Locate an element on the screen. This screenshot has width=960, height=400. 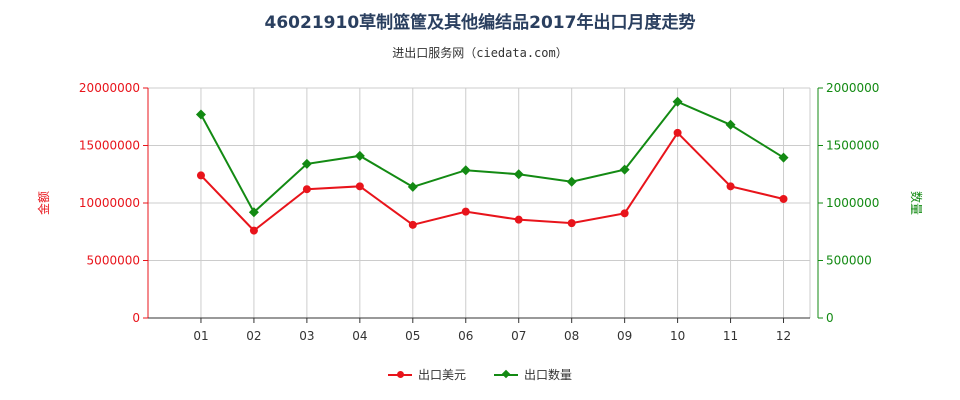
y-left-tick-label: 5000000 is located at coordinates (113, 261).